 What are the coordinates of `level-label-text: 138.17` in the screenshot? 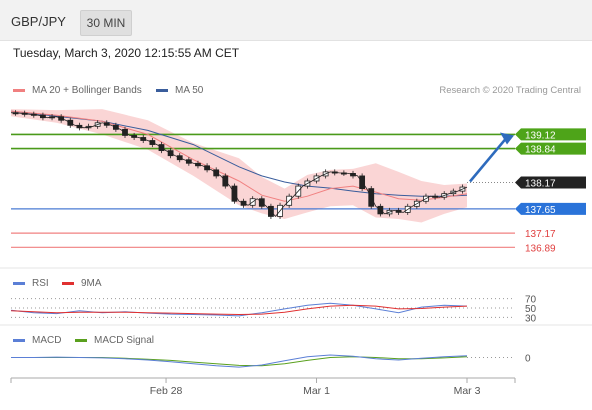 It's located at (540, 184).